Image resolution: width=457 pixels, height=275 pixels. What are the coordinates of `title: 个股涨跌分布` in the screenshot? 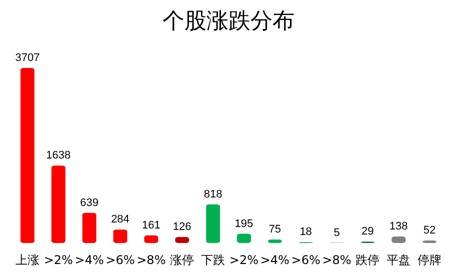 It's located at (228, 21).